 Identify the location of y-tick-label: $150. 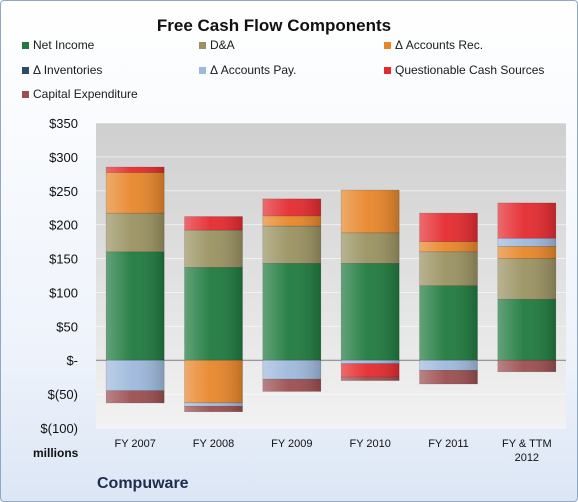
(63, 259).